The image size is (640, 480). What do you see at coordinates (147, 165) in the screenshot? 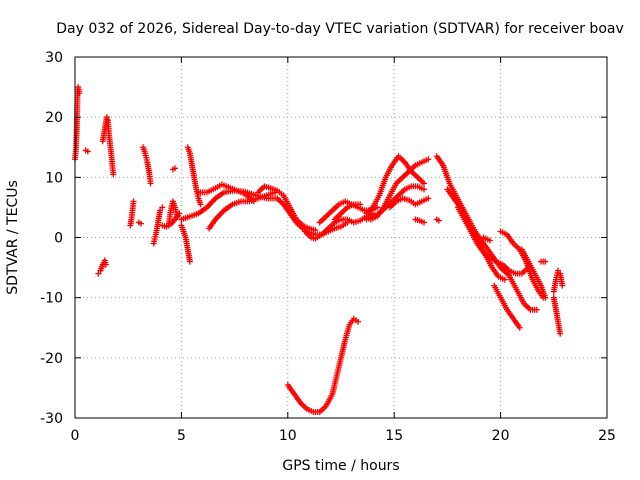
I see `series-seg-g` at bounding box center [147, 165].